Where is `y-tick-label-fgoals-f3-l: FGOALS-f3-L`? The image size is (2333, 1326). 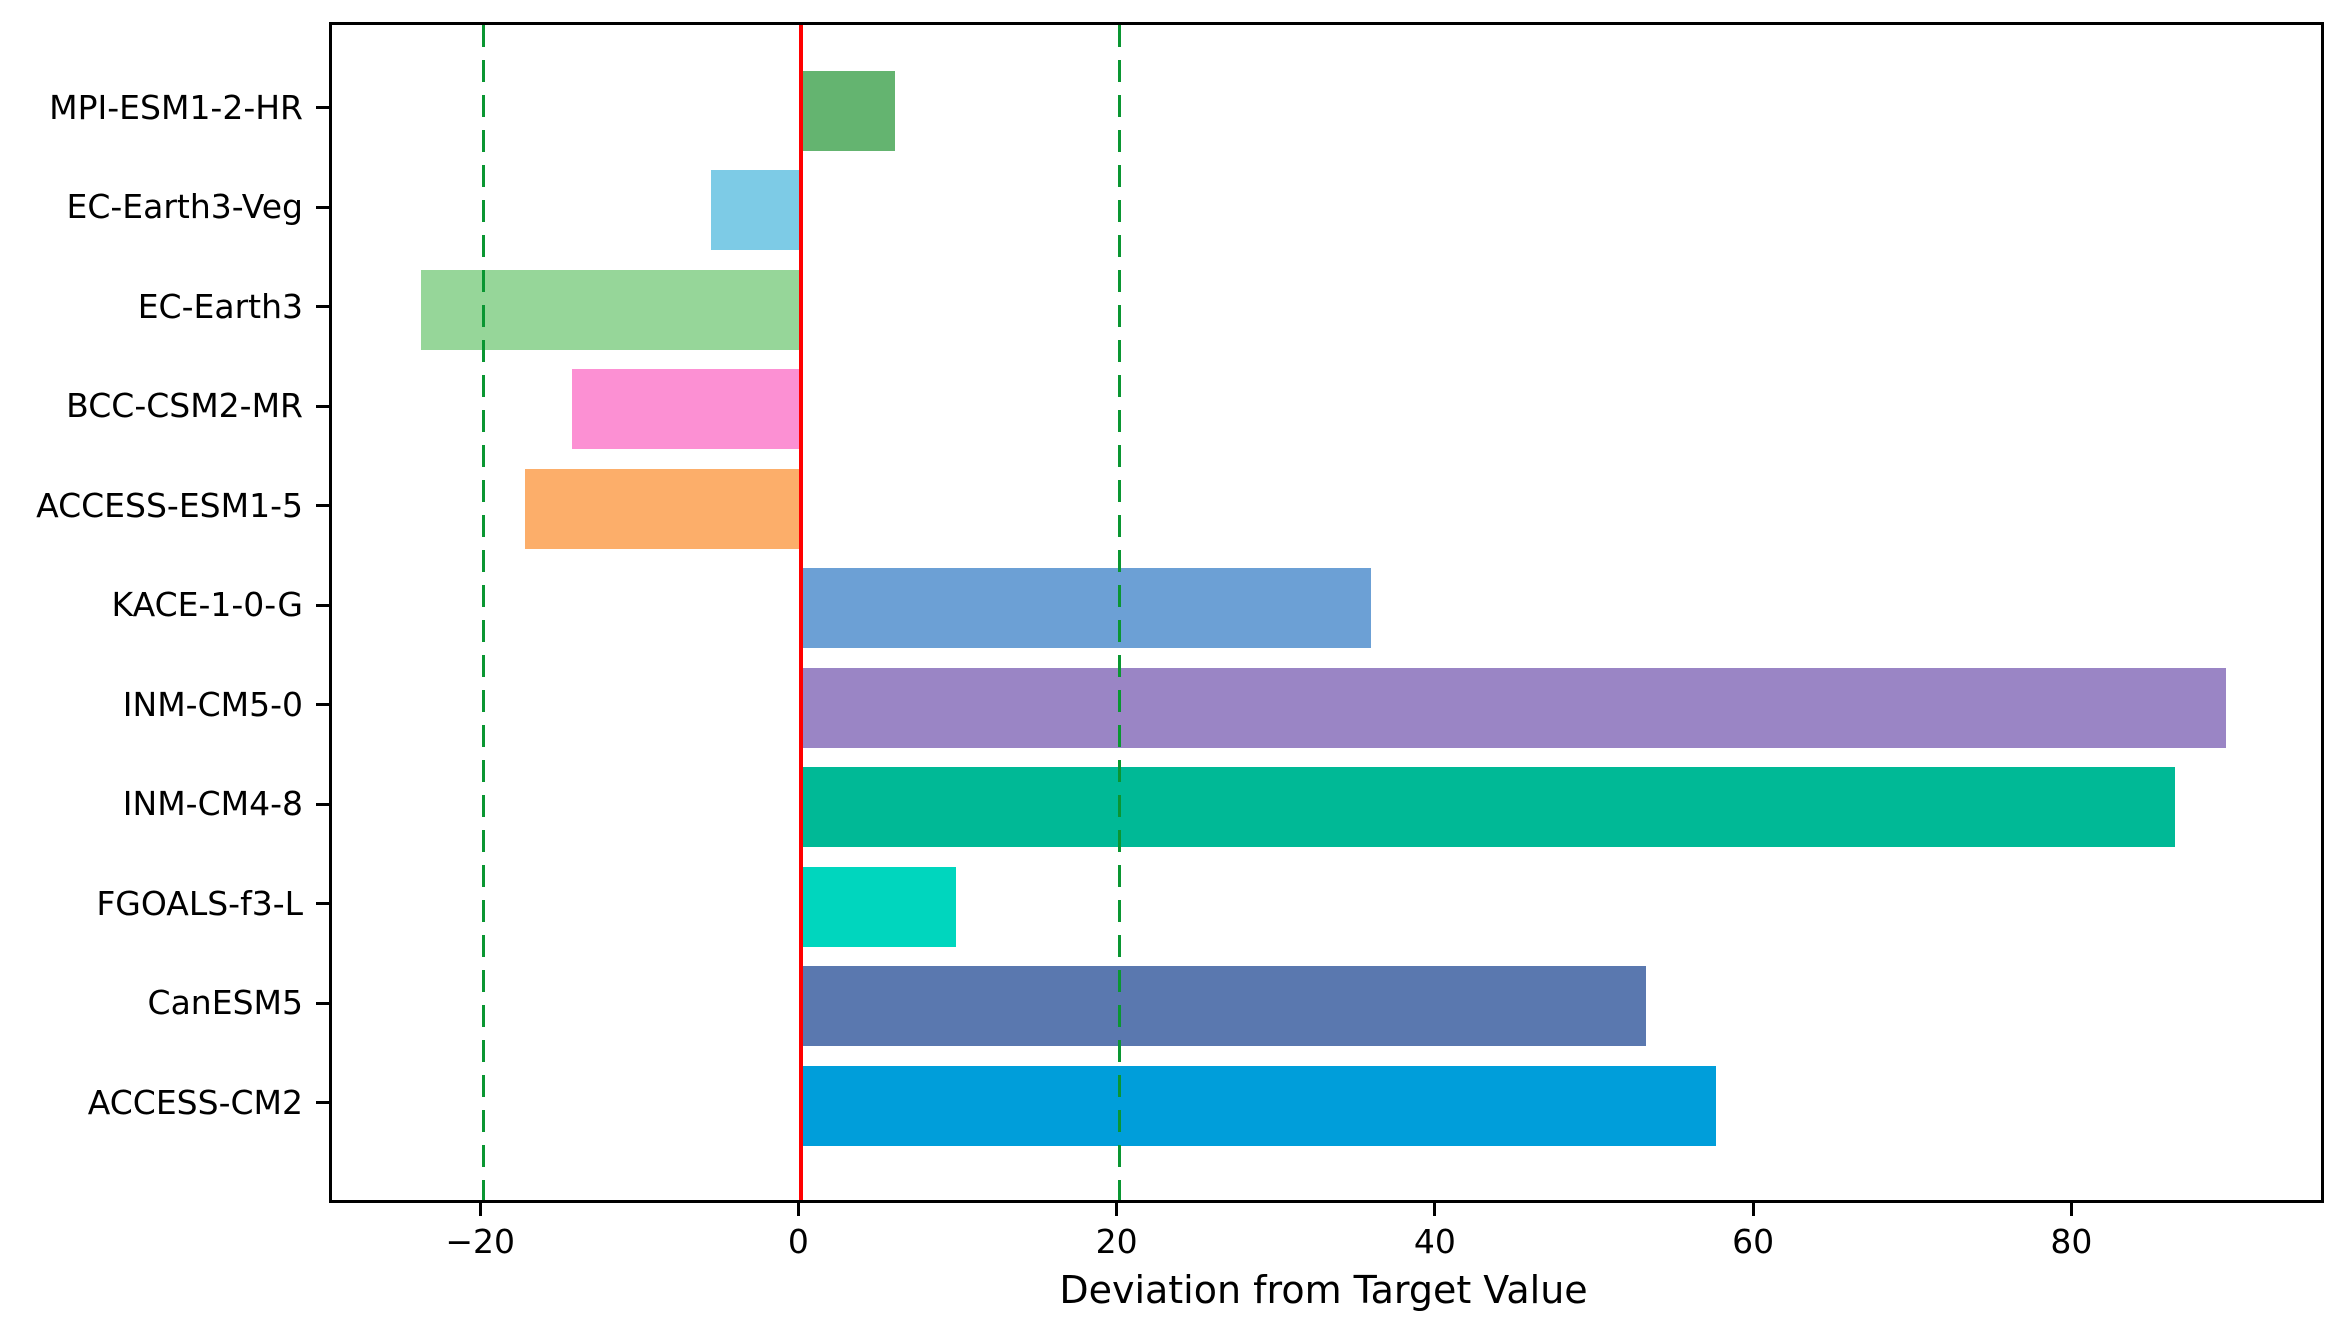 y-tick-label-fgoals-f3-l: FGOALS-f3-L is located at coordinates (199, 903).